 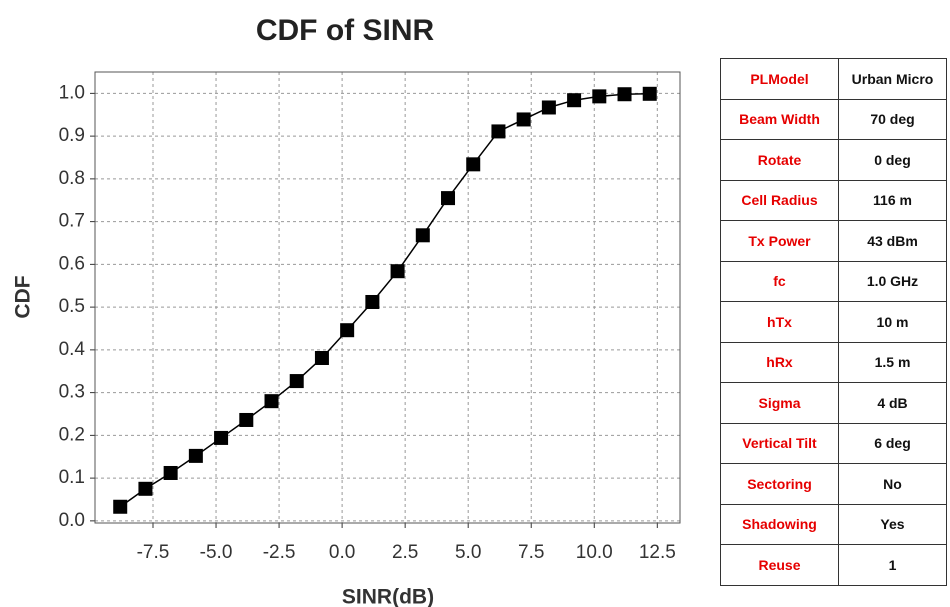 What do you see at coordinates (779, 322) in the screenshot?
I see `param-name: hTx` at bounding box center [779, 322].